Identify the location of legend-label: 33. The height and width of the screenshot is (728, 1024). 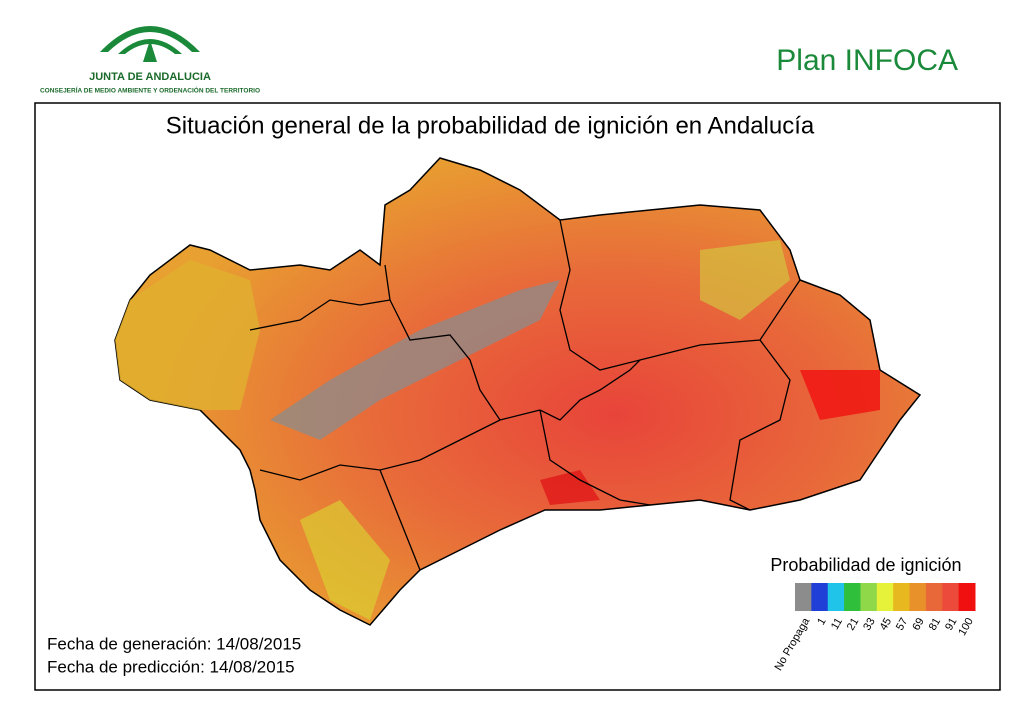
(869, 624).